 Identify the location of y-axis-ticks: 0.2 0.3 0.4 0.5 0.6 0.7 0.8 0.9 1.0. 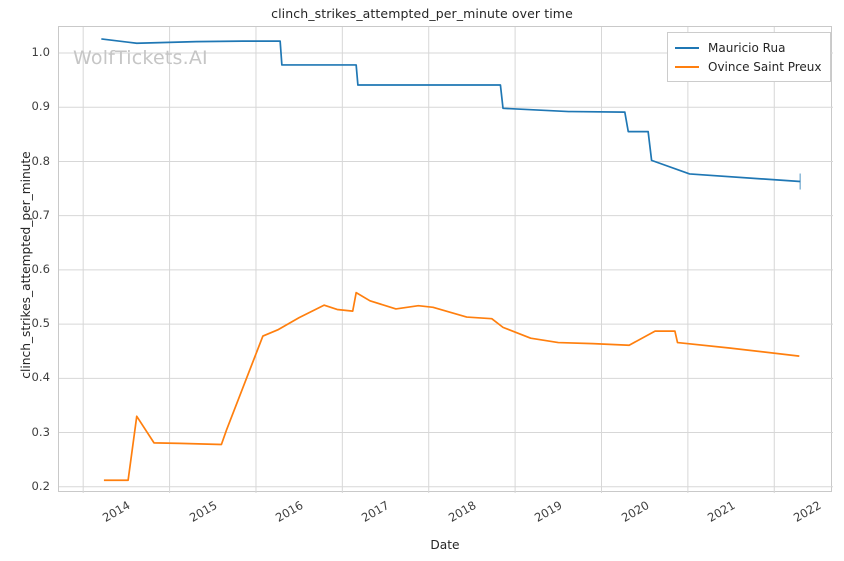
(25, 259).